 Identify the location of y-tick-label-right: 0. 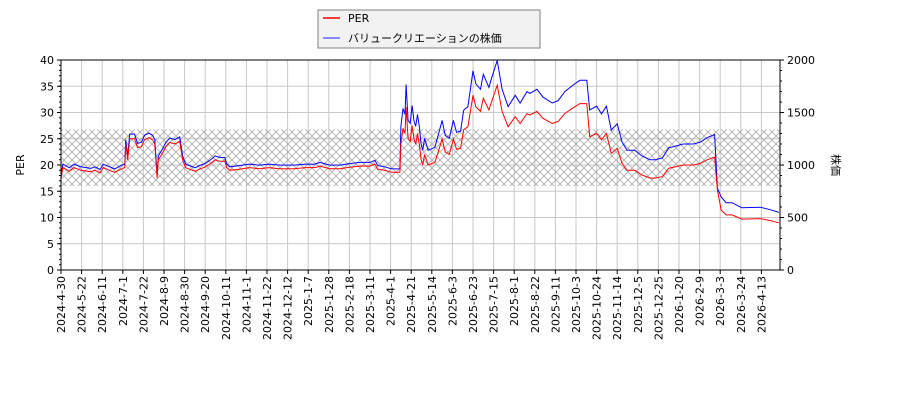
(790, 270).